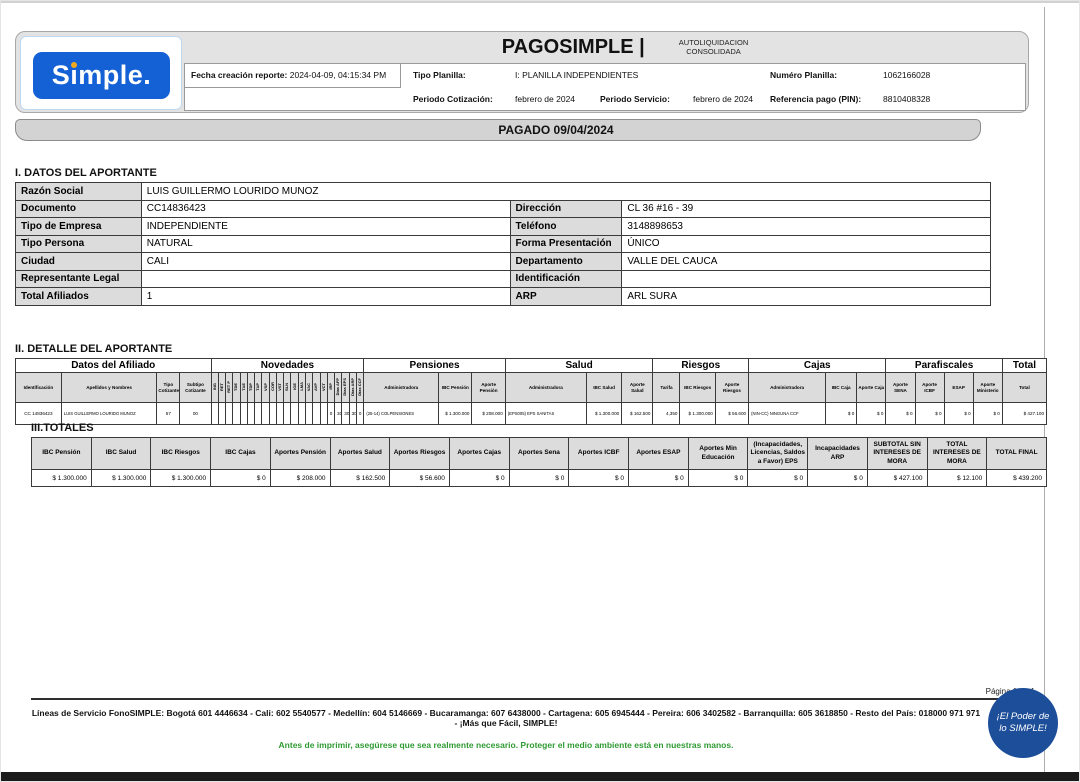 The width and height of the screenshot is (1080, 782). Describe the element at coordinates (338, 387) in the screenshot. I see `novedad-label: Días AFP` at that location.